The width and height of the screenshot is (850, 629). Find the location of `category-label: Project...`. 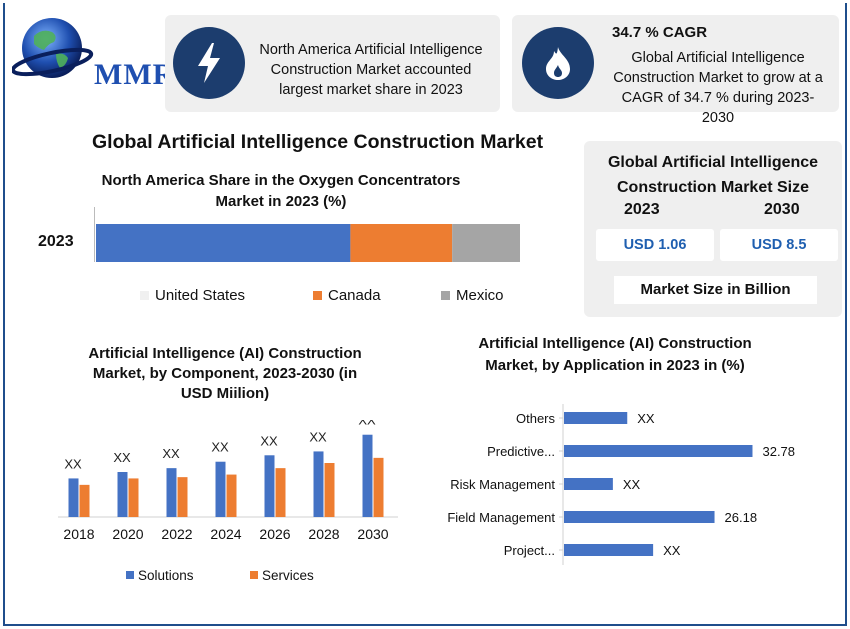

category-label: Project... is located at coordinates (529, 550).